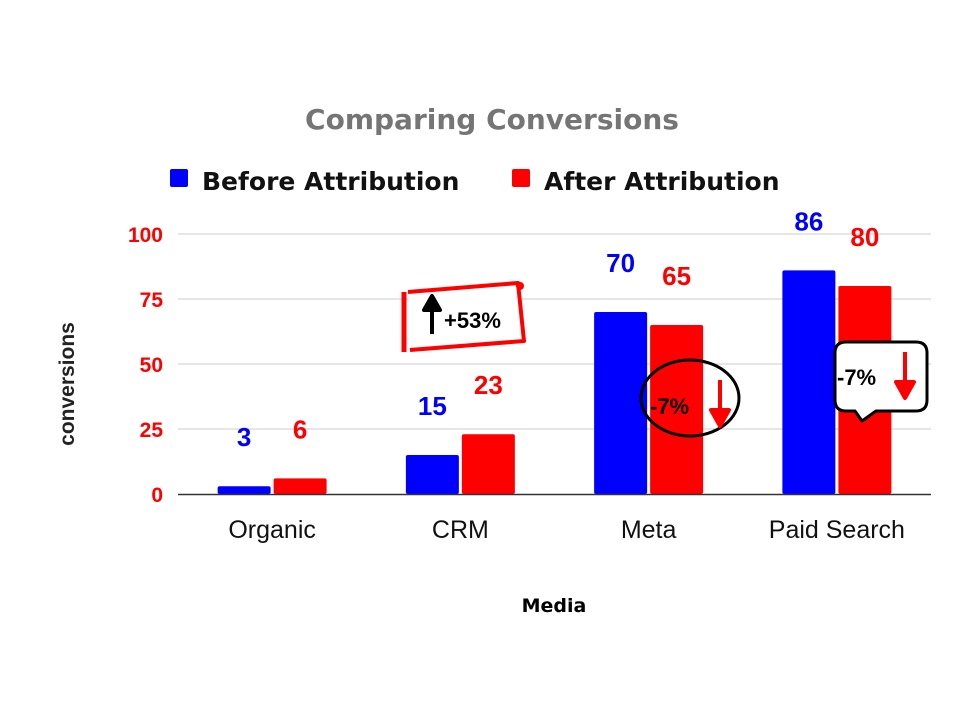  What do you see at coordinates (520, 286) in the screenshot?
I see `annotation-crm-scroll-curl-right` at bounding box center [520, 286].